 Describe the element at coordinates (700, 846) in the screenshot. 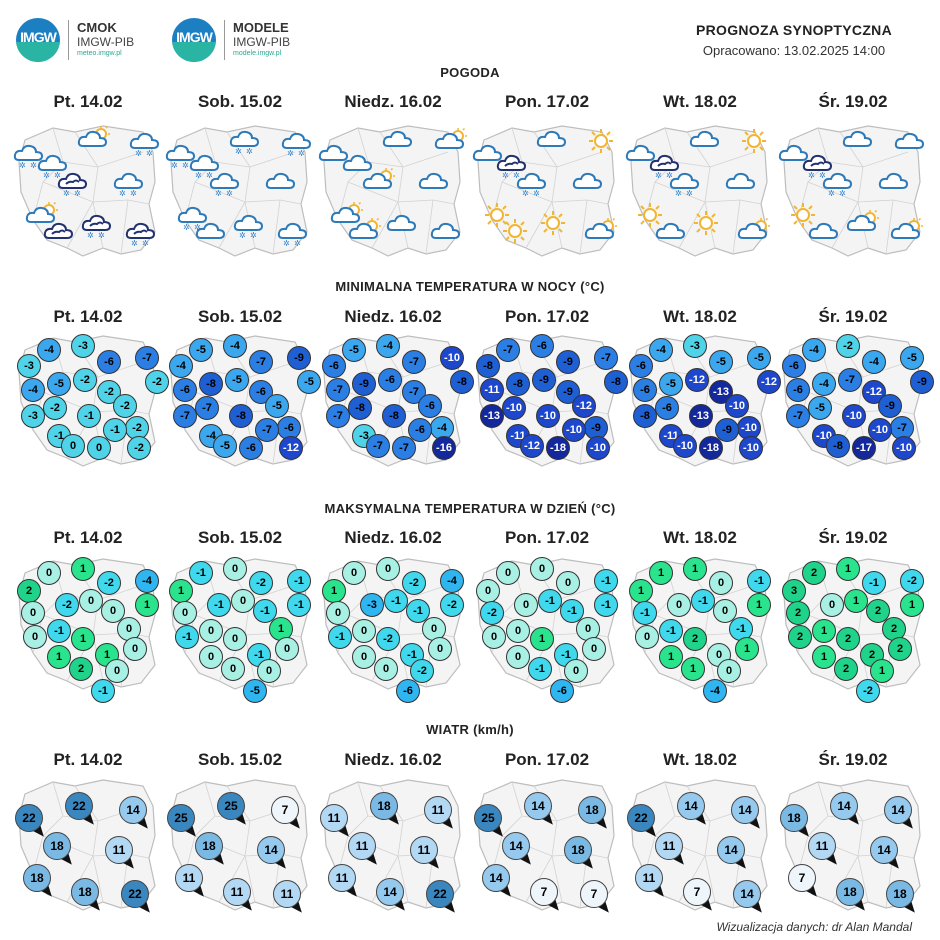

I see `wind-map-panel: 22 14 14 11 14 11 7 14` at that location.